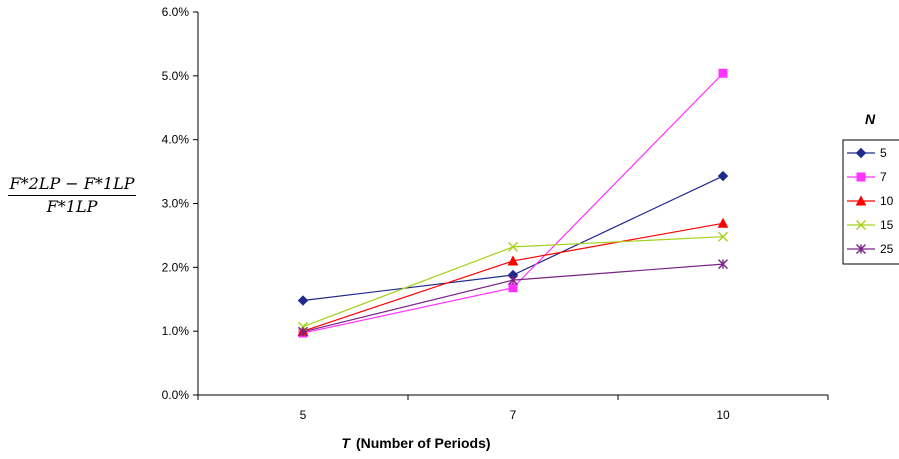 The image size is (899, 459). I want to click on legend-title: N, so click(870, 119).